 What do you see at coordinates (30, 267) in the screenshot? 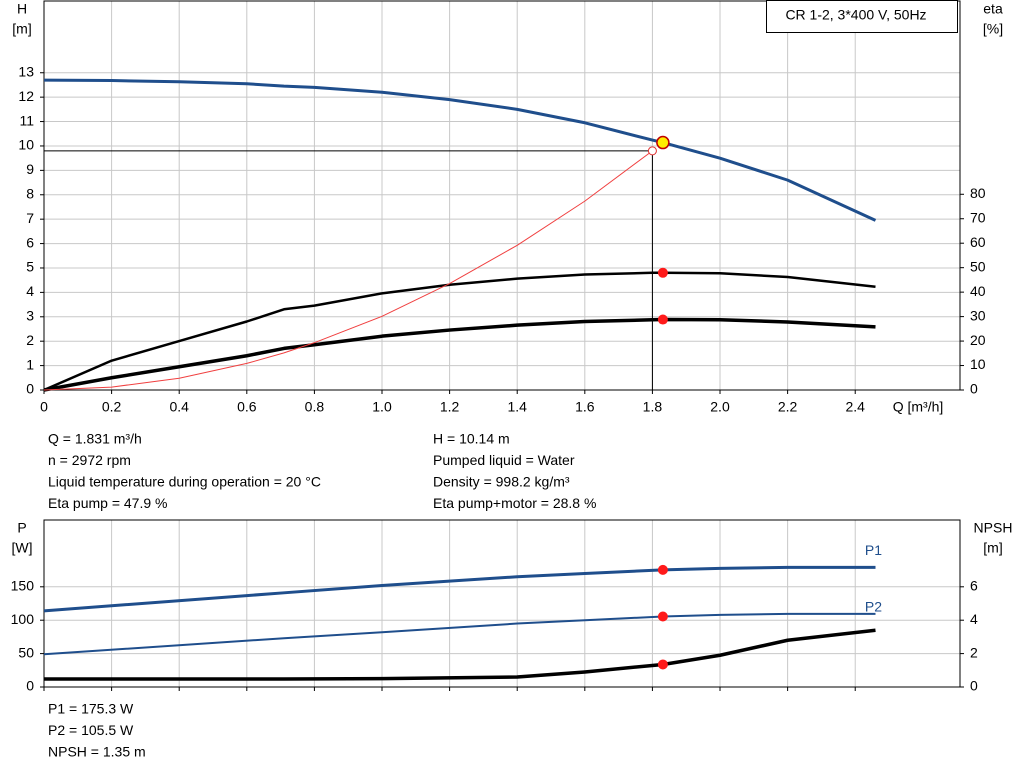
I see `y-tick-label: 5` at bounding box center [30, 267].